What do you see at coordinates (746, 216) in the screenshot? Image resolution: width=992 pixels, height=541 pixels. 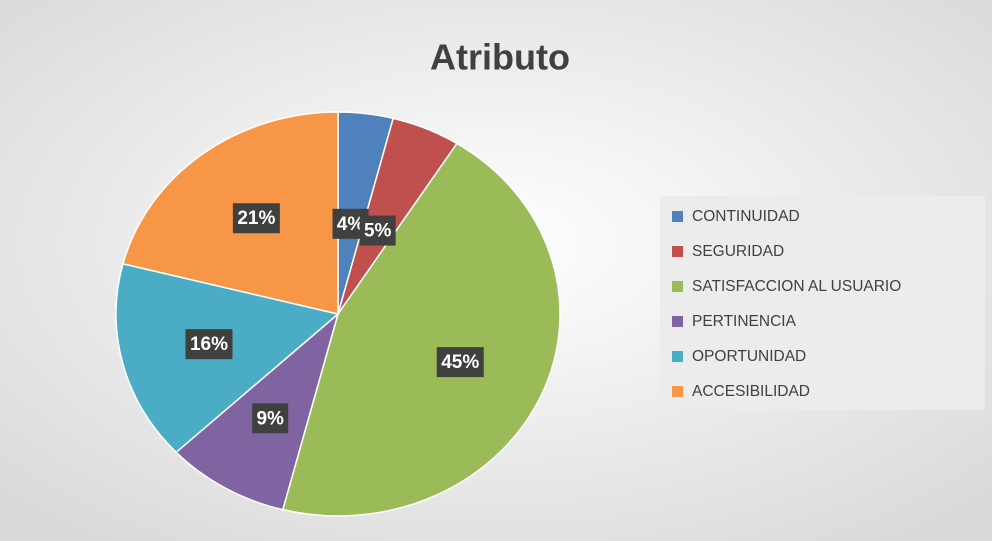 I see `legend-label: CONTINUIDAD` at bounding box center [746, 216].